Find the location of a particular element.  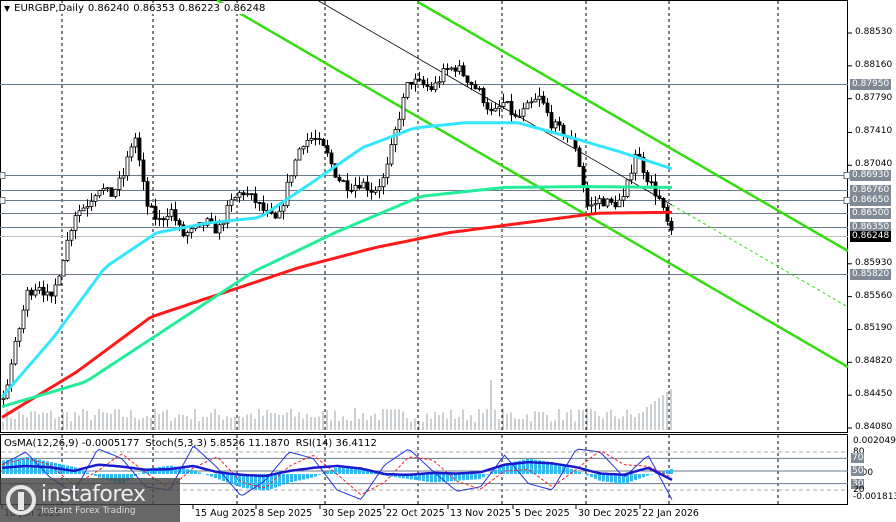

date-label: 5 Dec 2025 is located at coordinates (542, 513).